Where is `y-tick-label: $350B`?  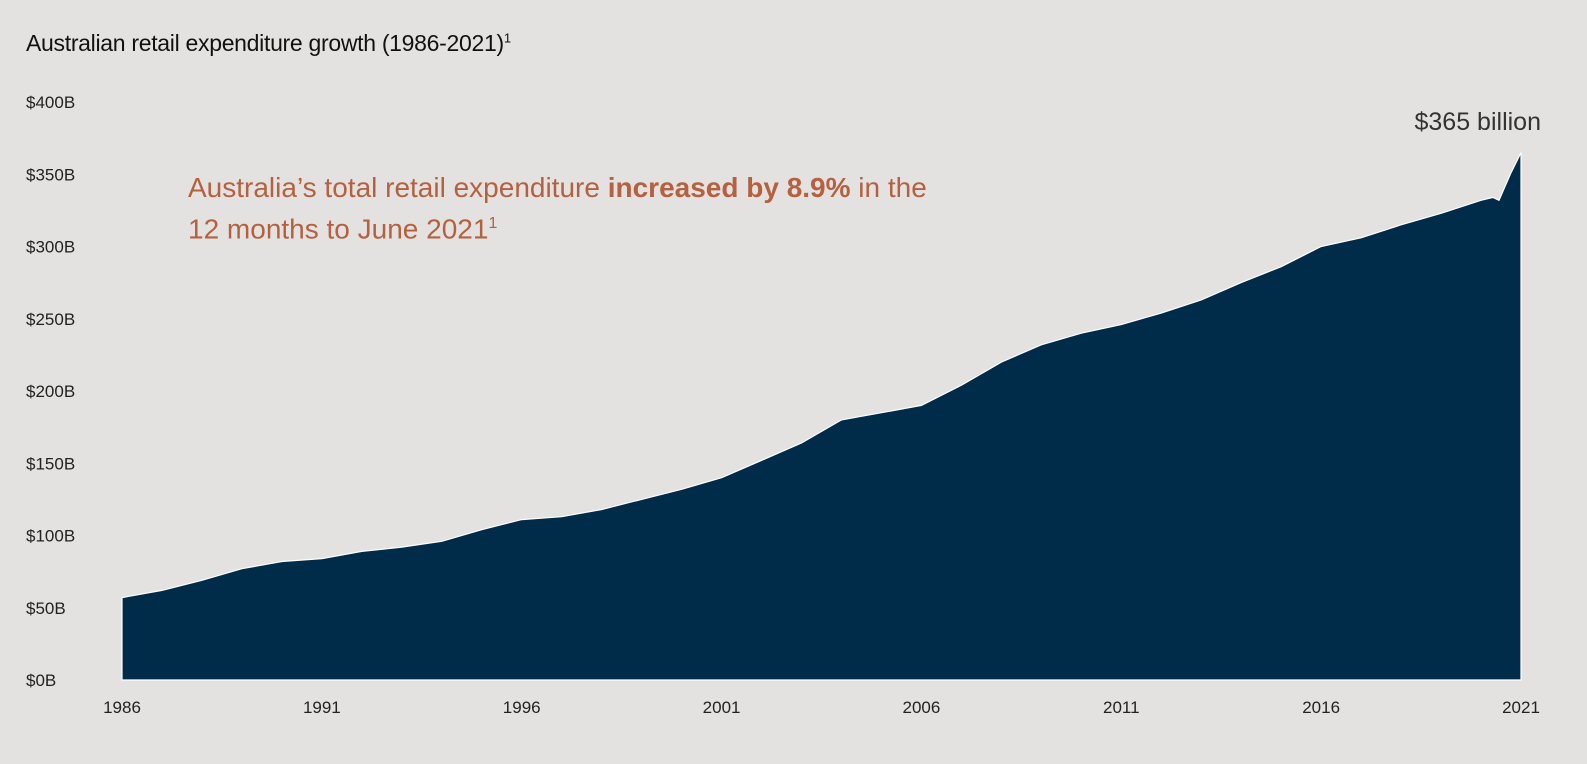 y-tick-label: $350B is located at coordinates (50, 174).